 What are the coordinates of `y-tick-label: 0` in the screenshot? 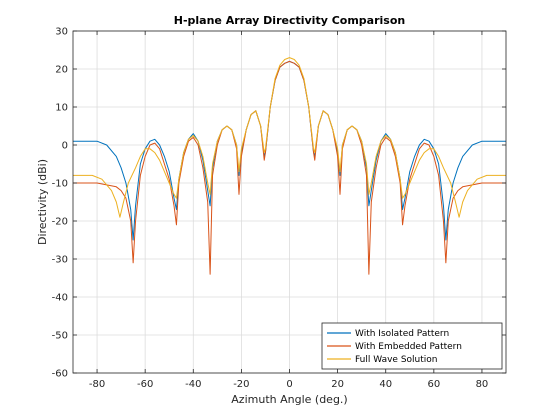 It's located at (65, 146).